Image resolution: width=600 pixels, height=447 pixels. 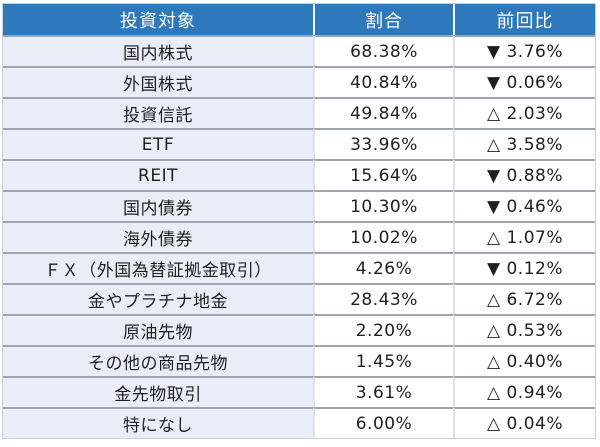 What do you see at coordinates (524, 360) in the screenshot?
I see `change-cell: △ 0.40%` at bounding box center [524, 360].